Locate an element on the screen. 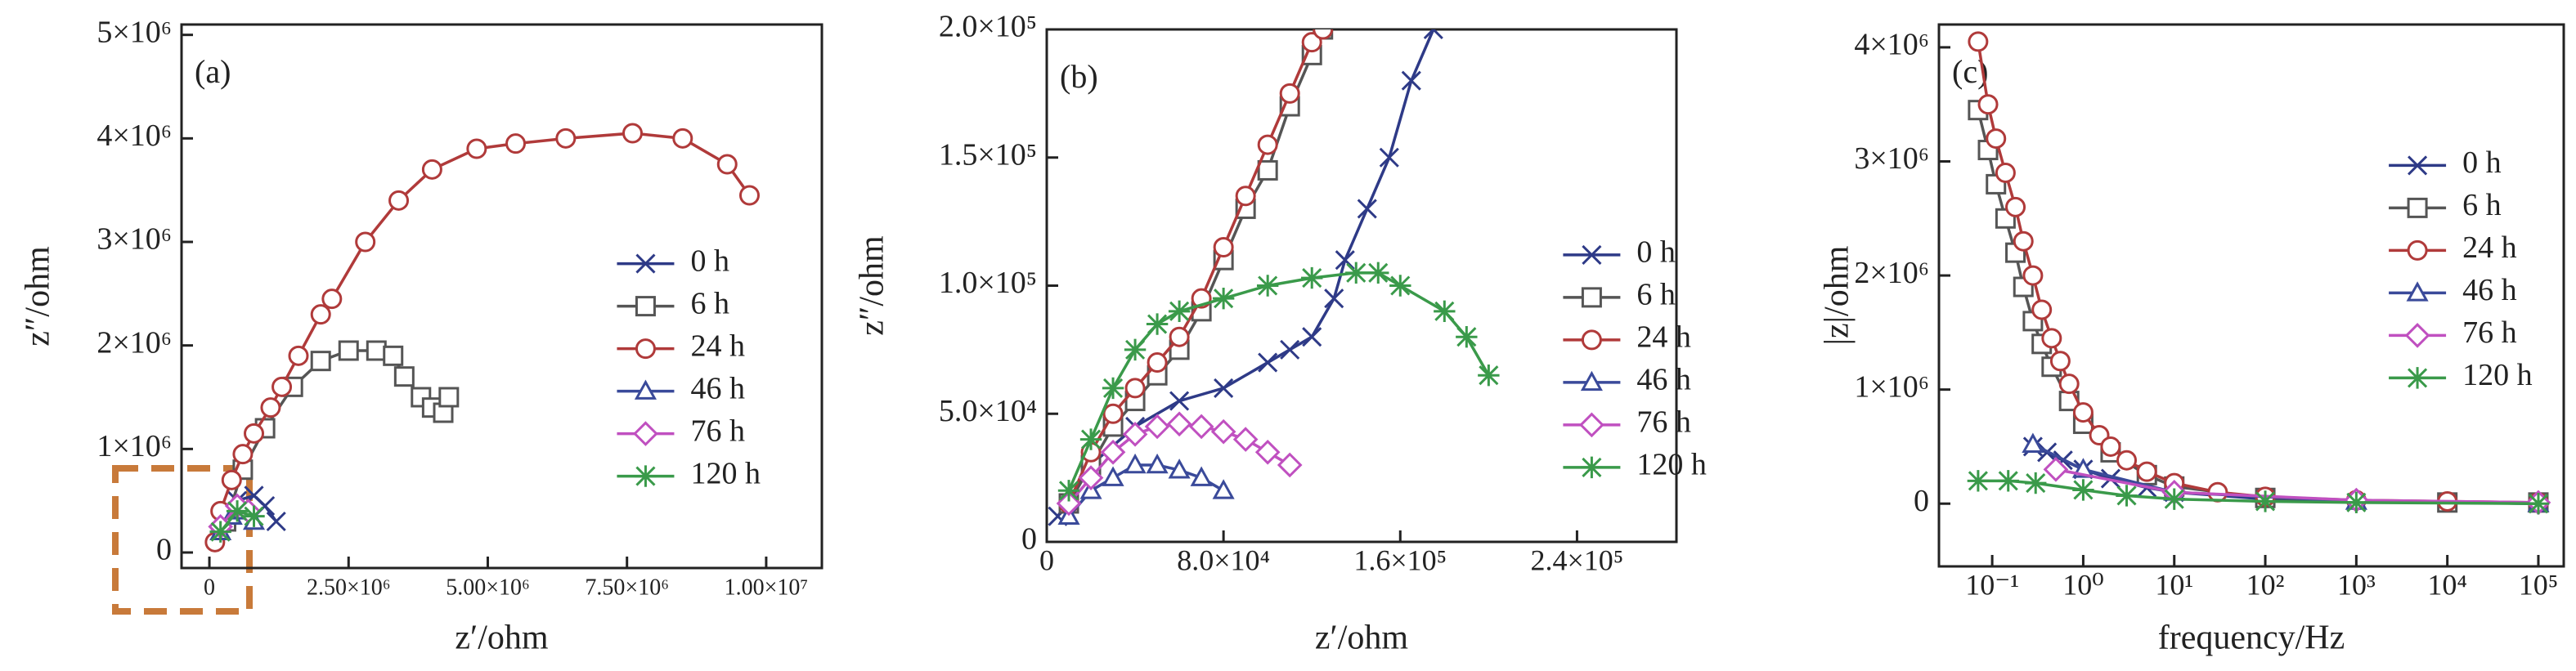 The image size is (2576, 671). zoom-box is located at coordinates (182, 540).